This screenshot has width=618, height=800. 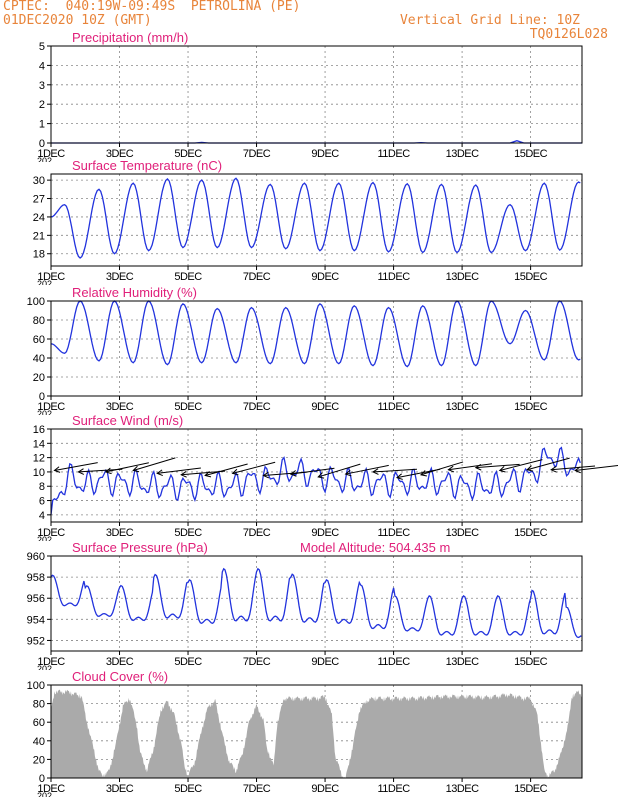 I want to click on y-tick-label: 958, so click(x=36, y=578).